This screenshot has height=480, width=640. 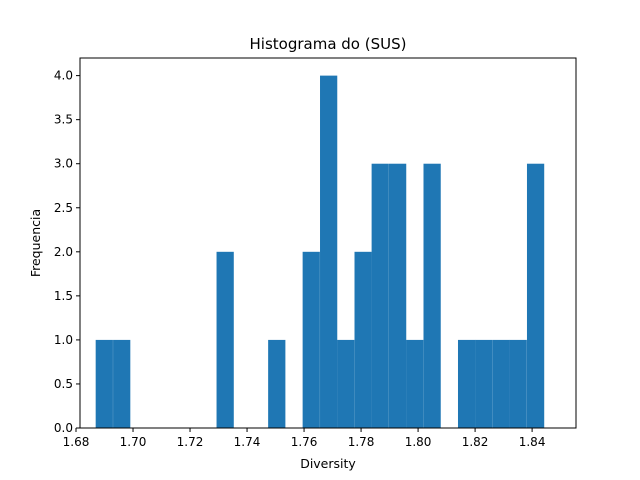 What do you see at coordinates (190, 442) in the screenshot?
I see `x-tick-label: 1.72` at bounding box center [190, 442].